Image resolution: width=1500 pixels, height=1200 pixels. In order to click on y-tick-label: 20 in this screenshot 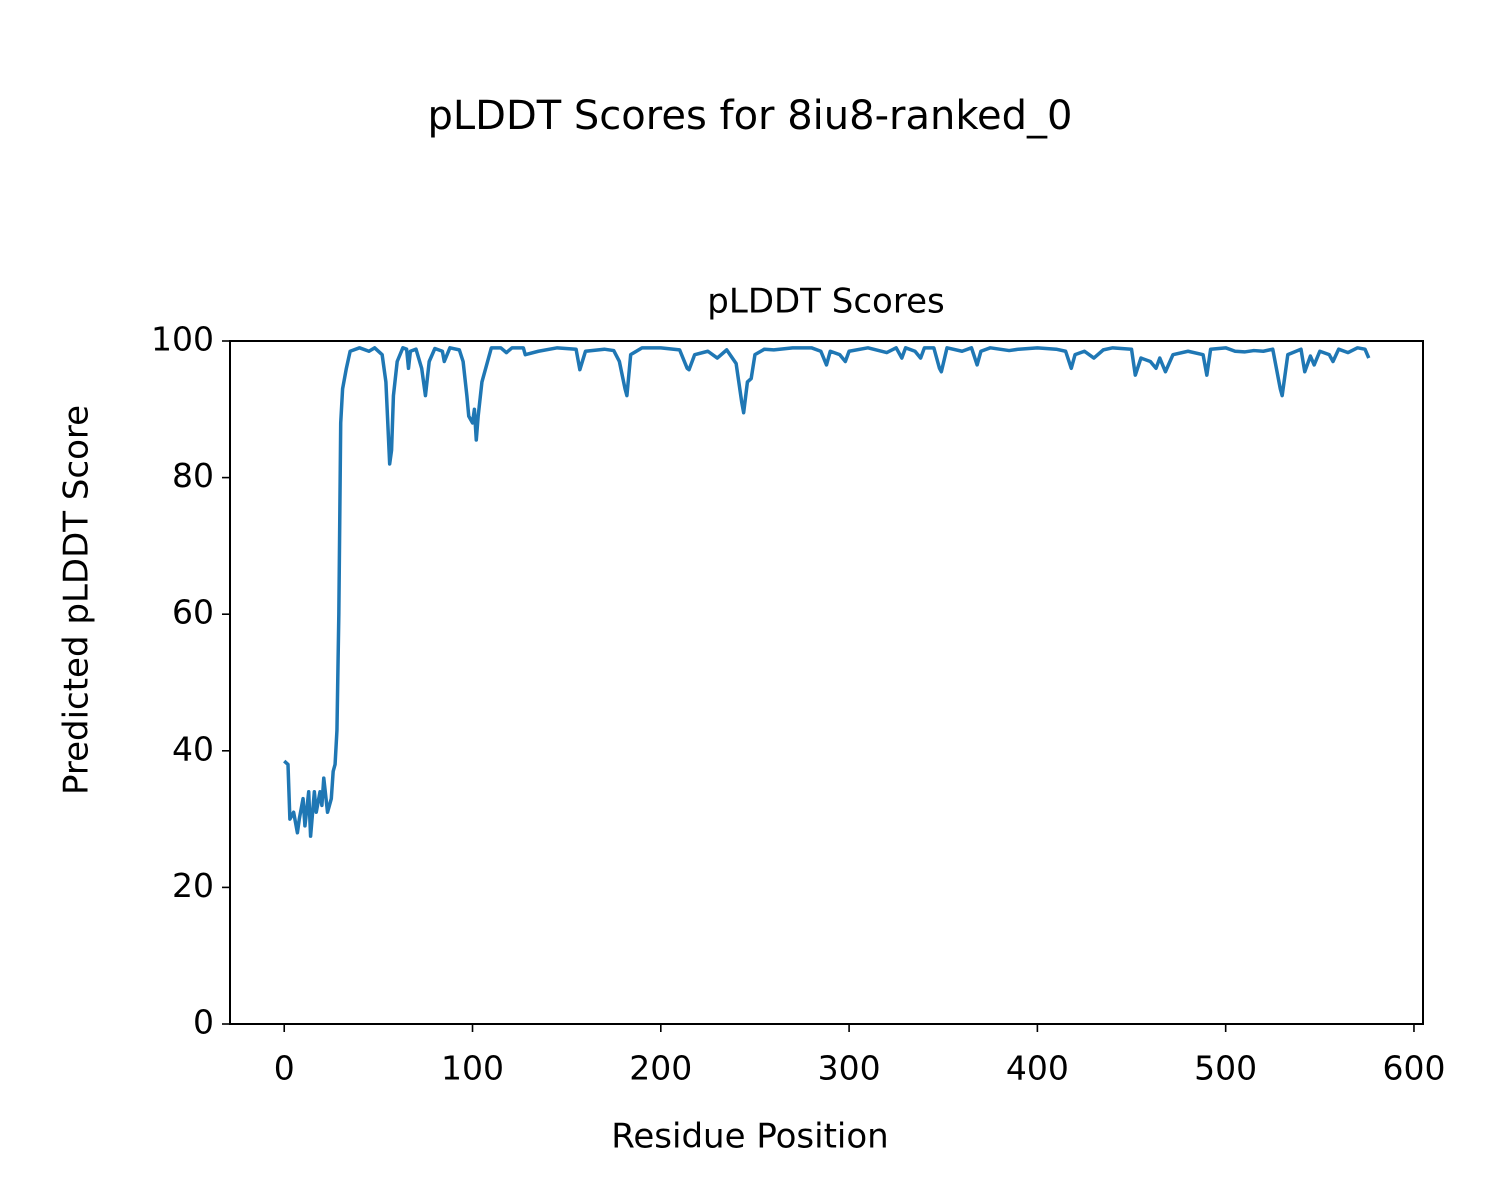, I will do `click(193, 885)`.